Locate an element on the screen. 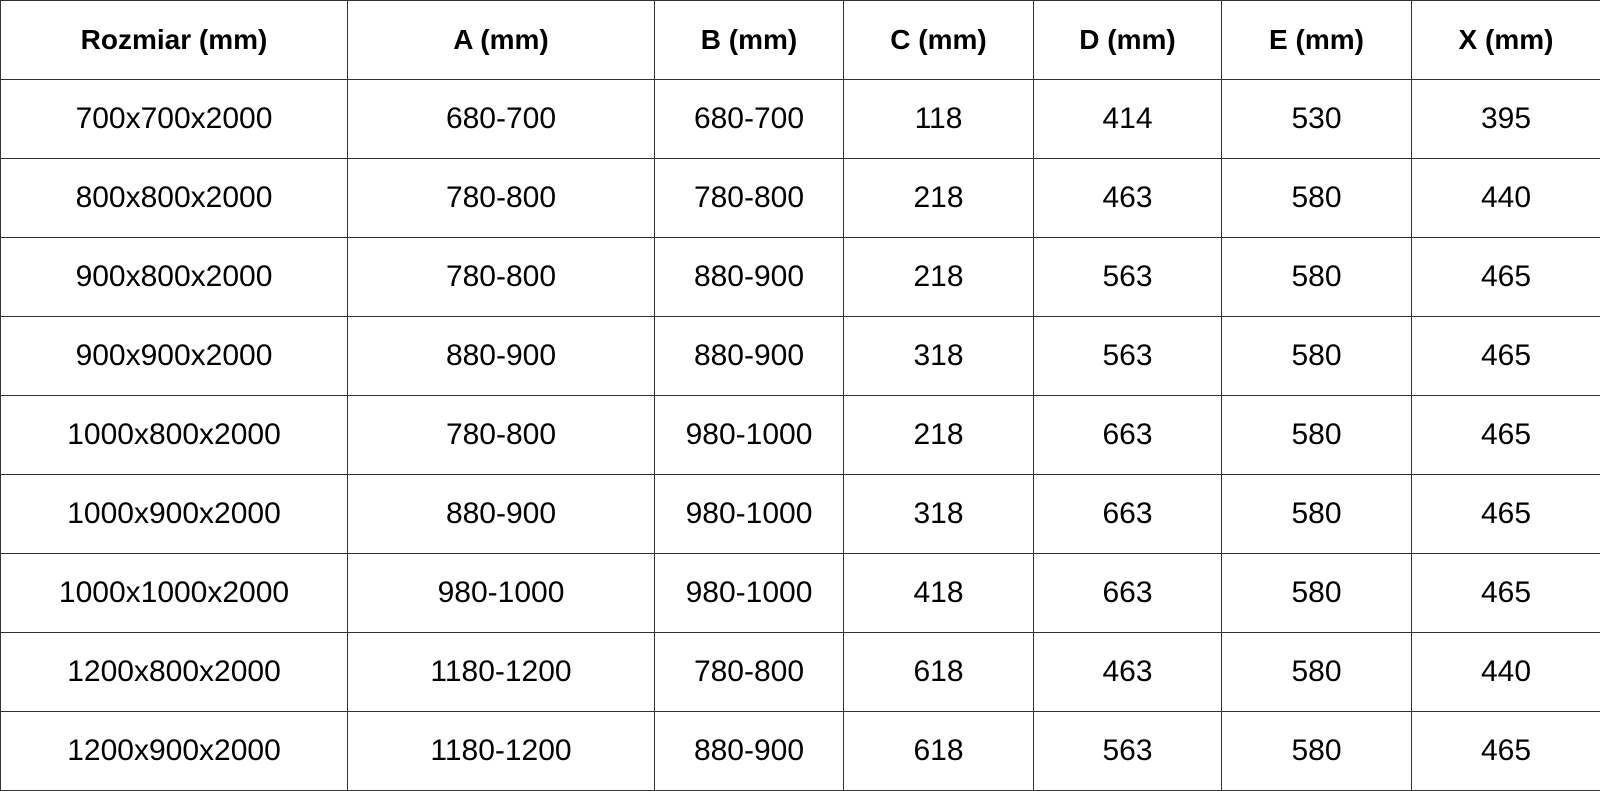 The height and width of the screenshot is (791, 1600). table-cell: 900x900x2000 is located at coordinates (174, 356).